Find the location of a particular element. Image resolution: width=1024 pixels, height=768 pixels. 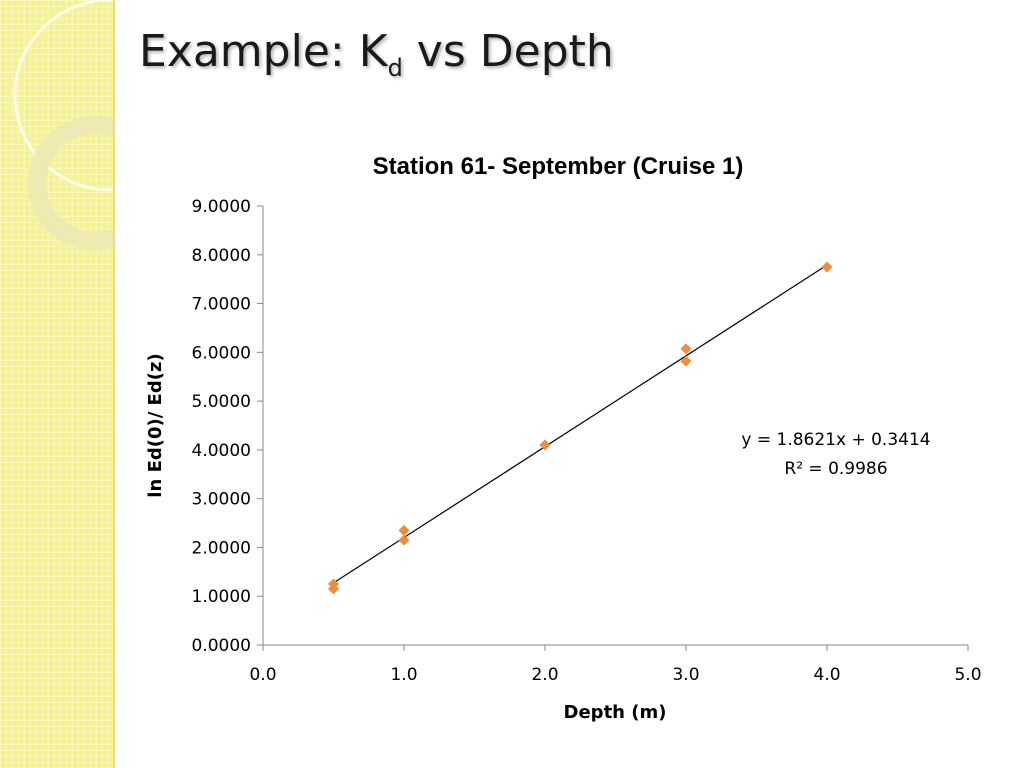

x-tick-label: 5.0 is located at coordinates (967, 675).